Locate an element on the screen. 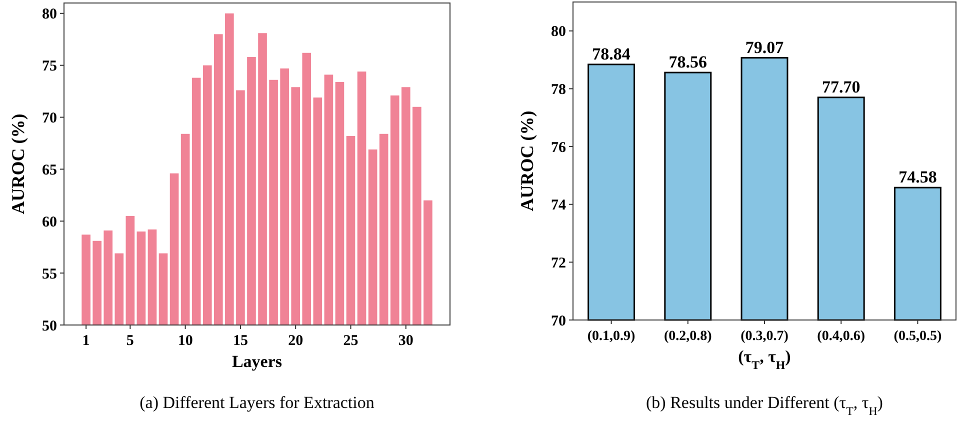 This screenshot has width=957, height=425. data-label: 78.84 is located at coordinates (611, 54).